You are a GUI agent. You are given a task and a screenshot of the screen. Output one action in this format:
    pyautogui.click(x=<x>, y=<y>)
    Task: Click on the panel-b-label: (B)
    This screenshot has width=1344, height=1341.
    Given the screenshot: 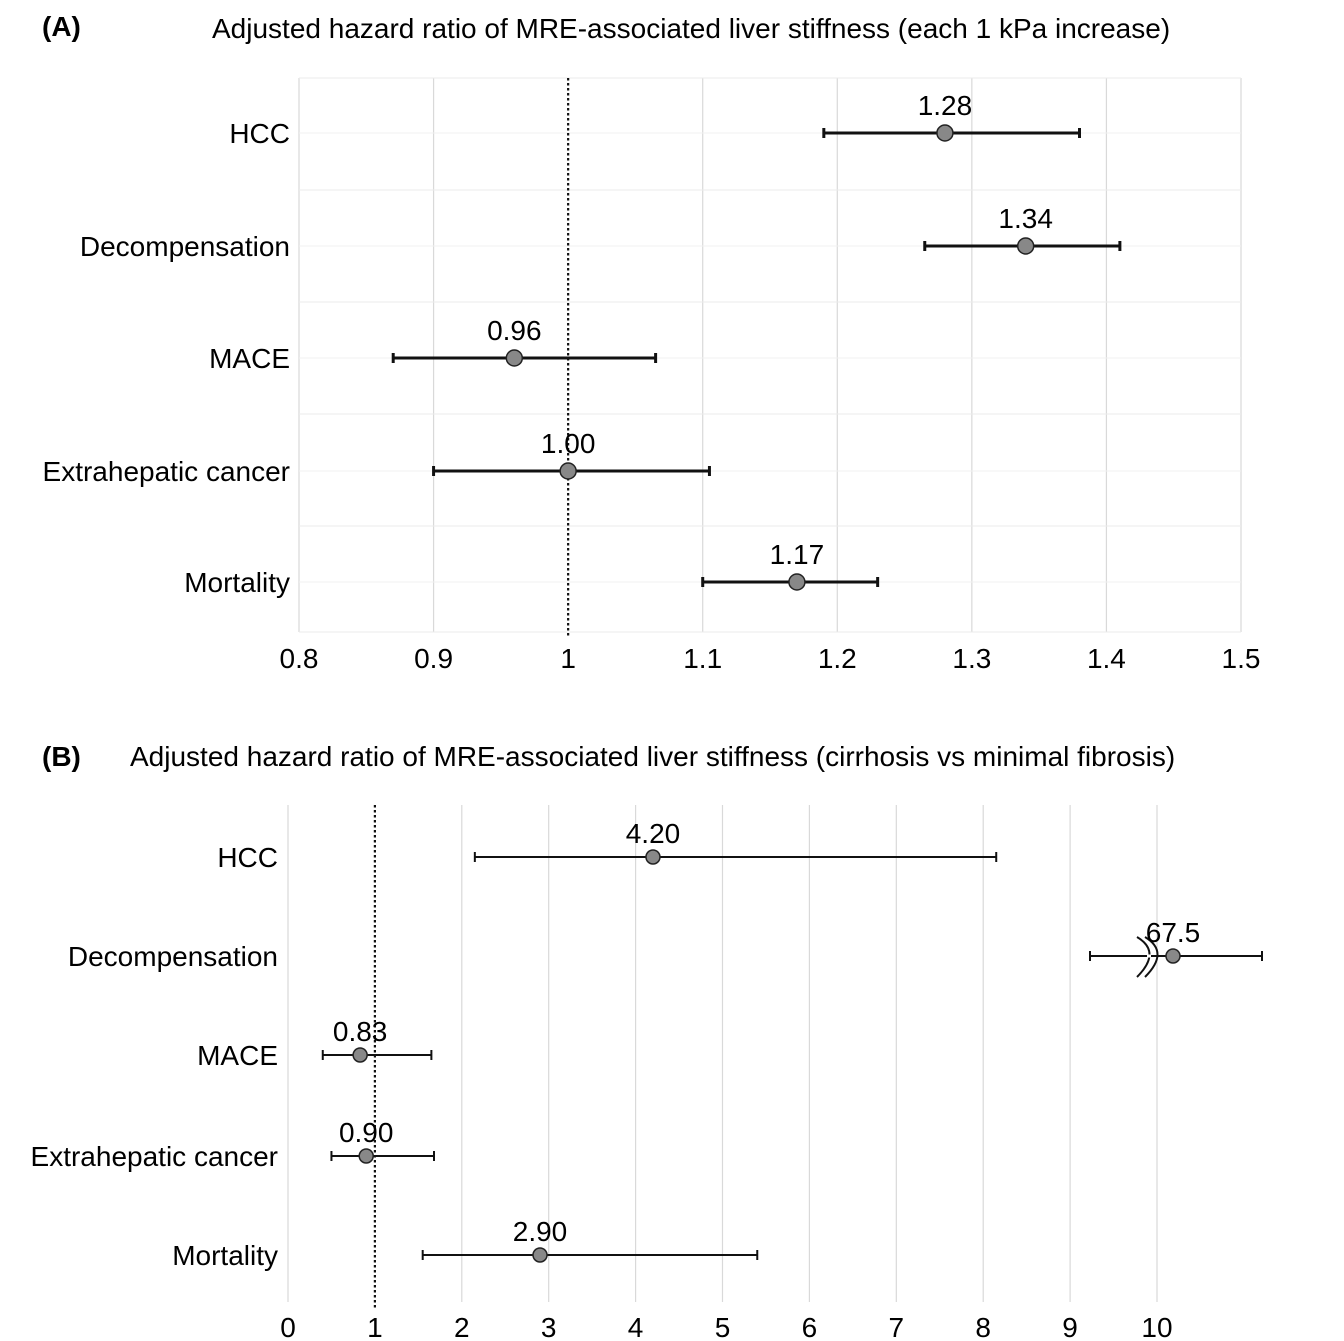 What is the action you would take?
    pyautogui.click(x=61, y=756)
    